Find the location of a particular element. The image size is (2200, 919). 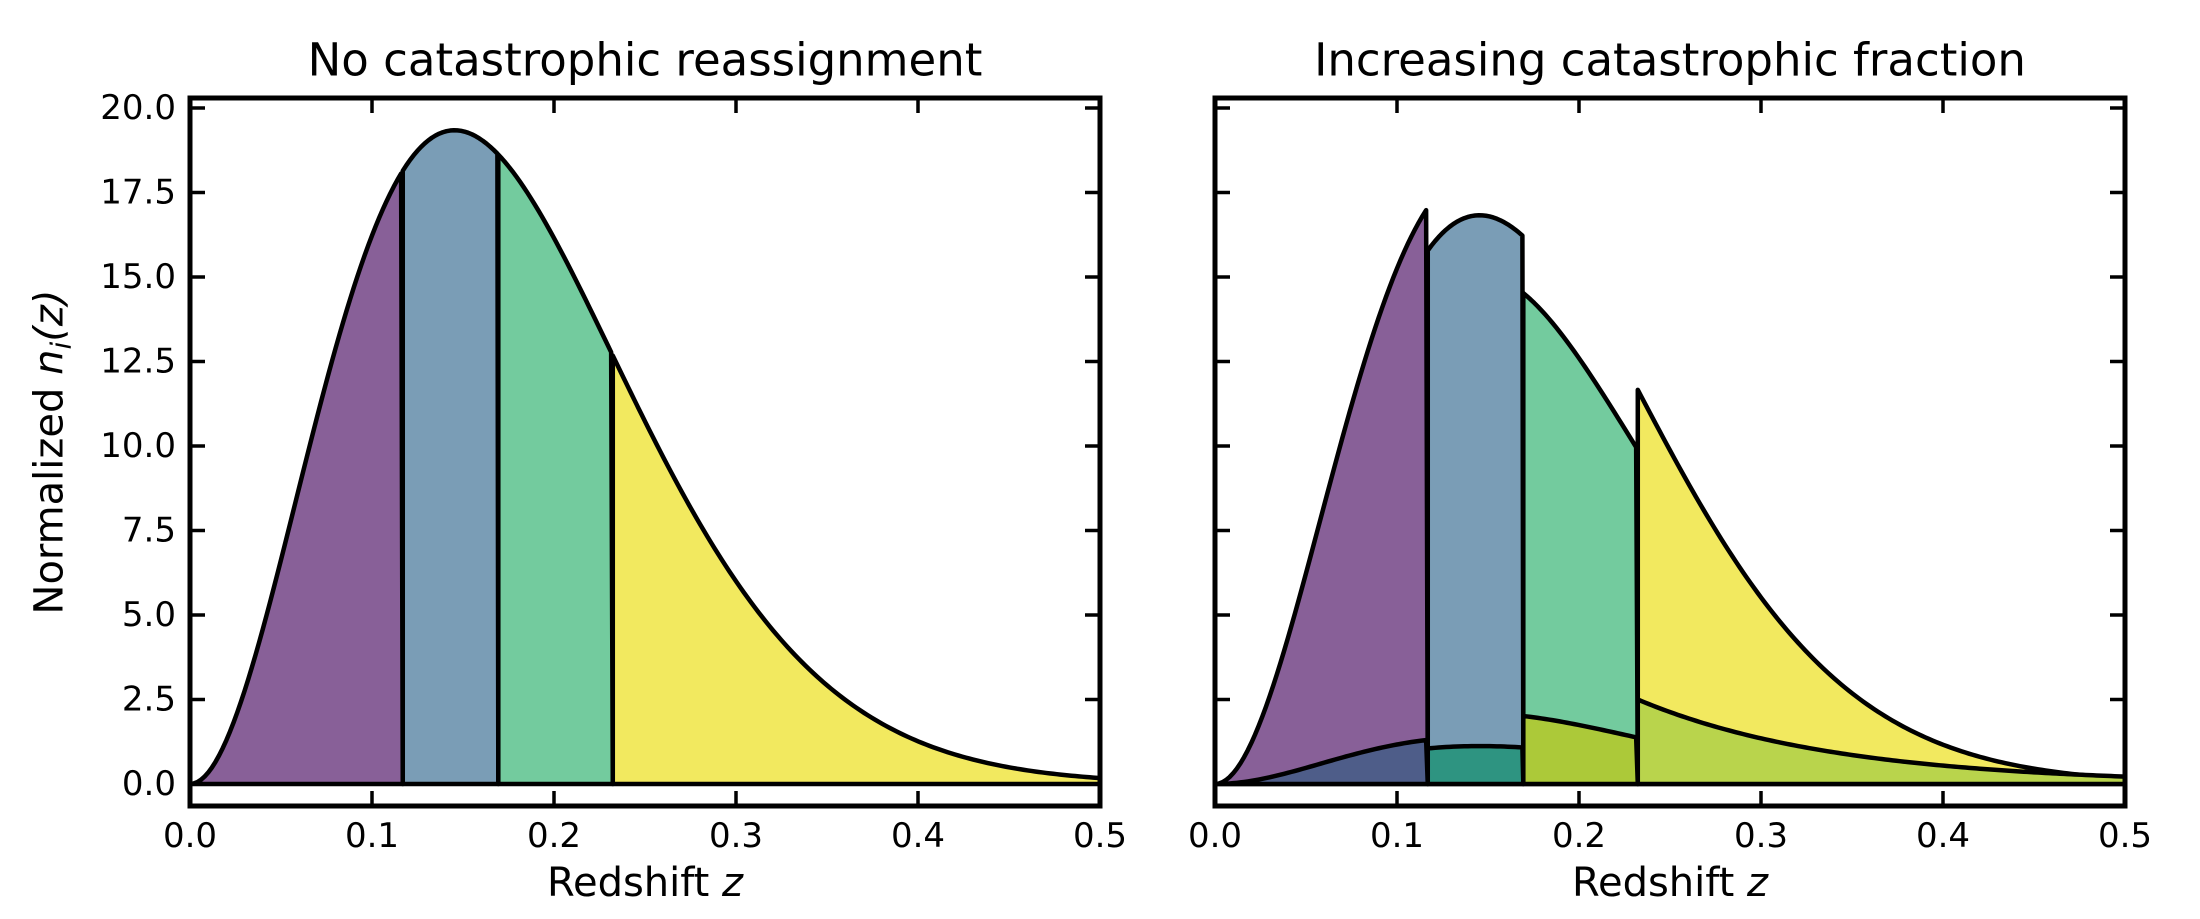

y-axis-label-text: Normalized is located at coordinates (49, 494).